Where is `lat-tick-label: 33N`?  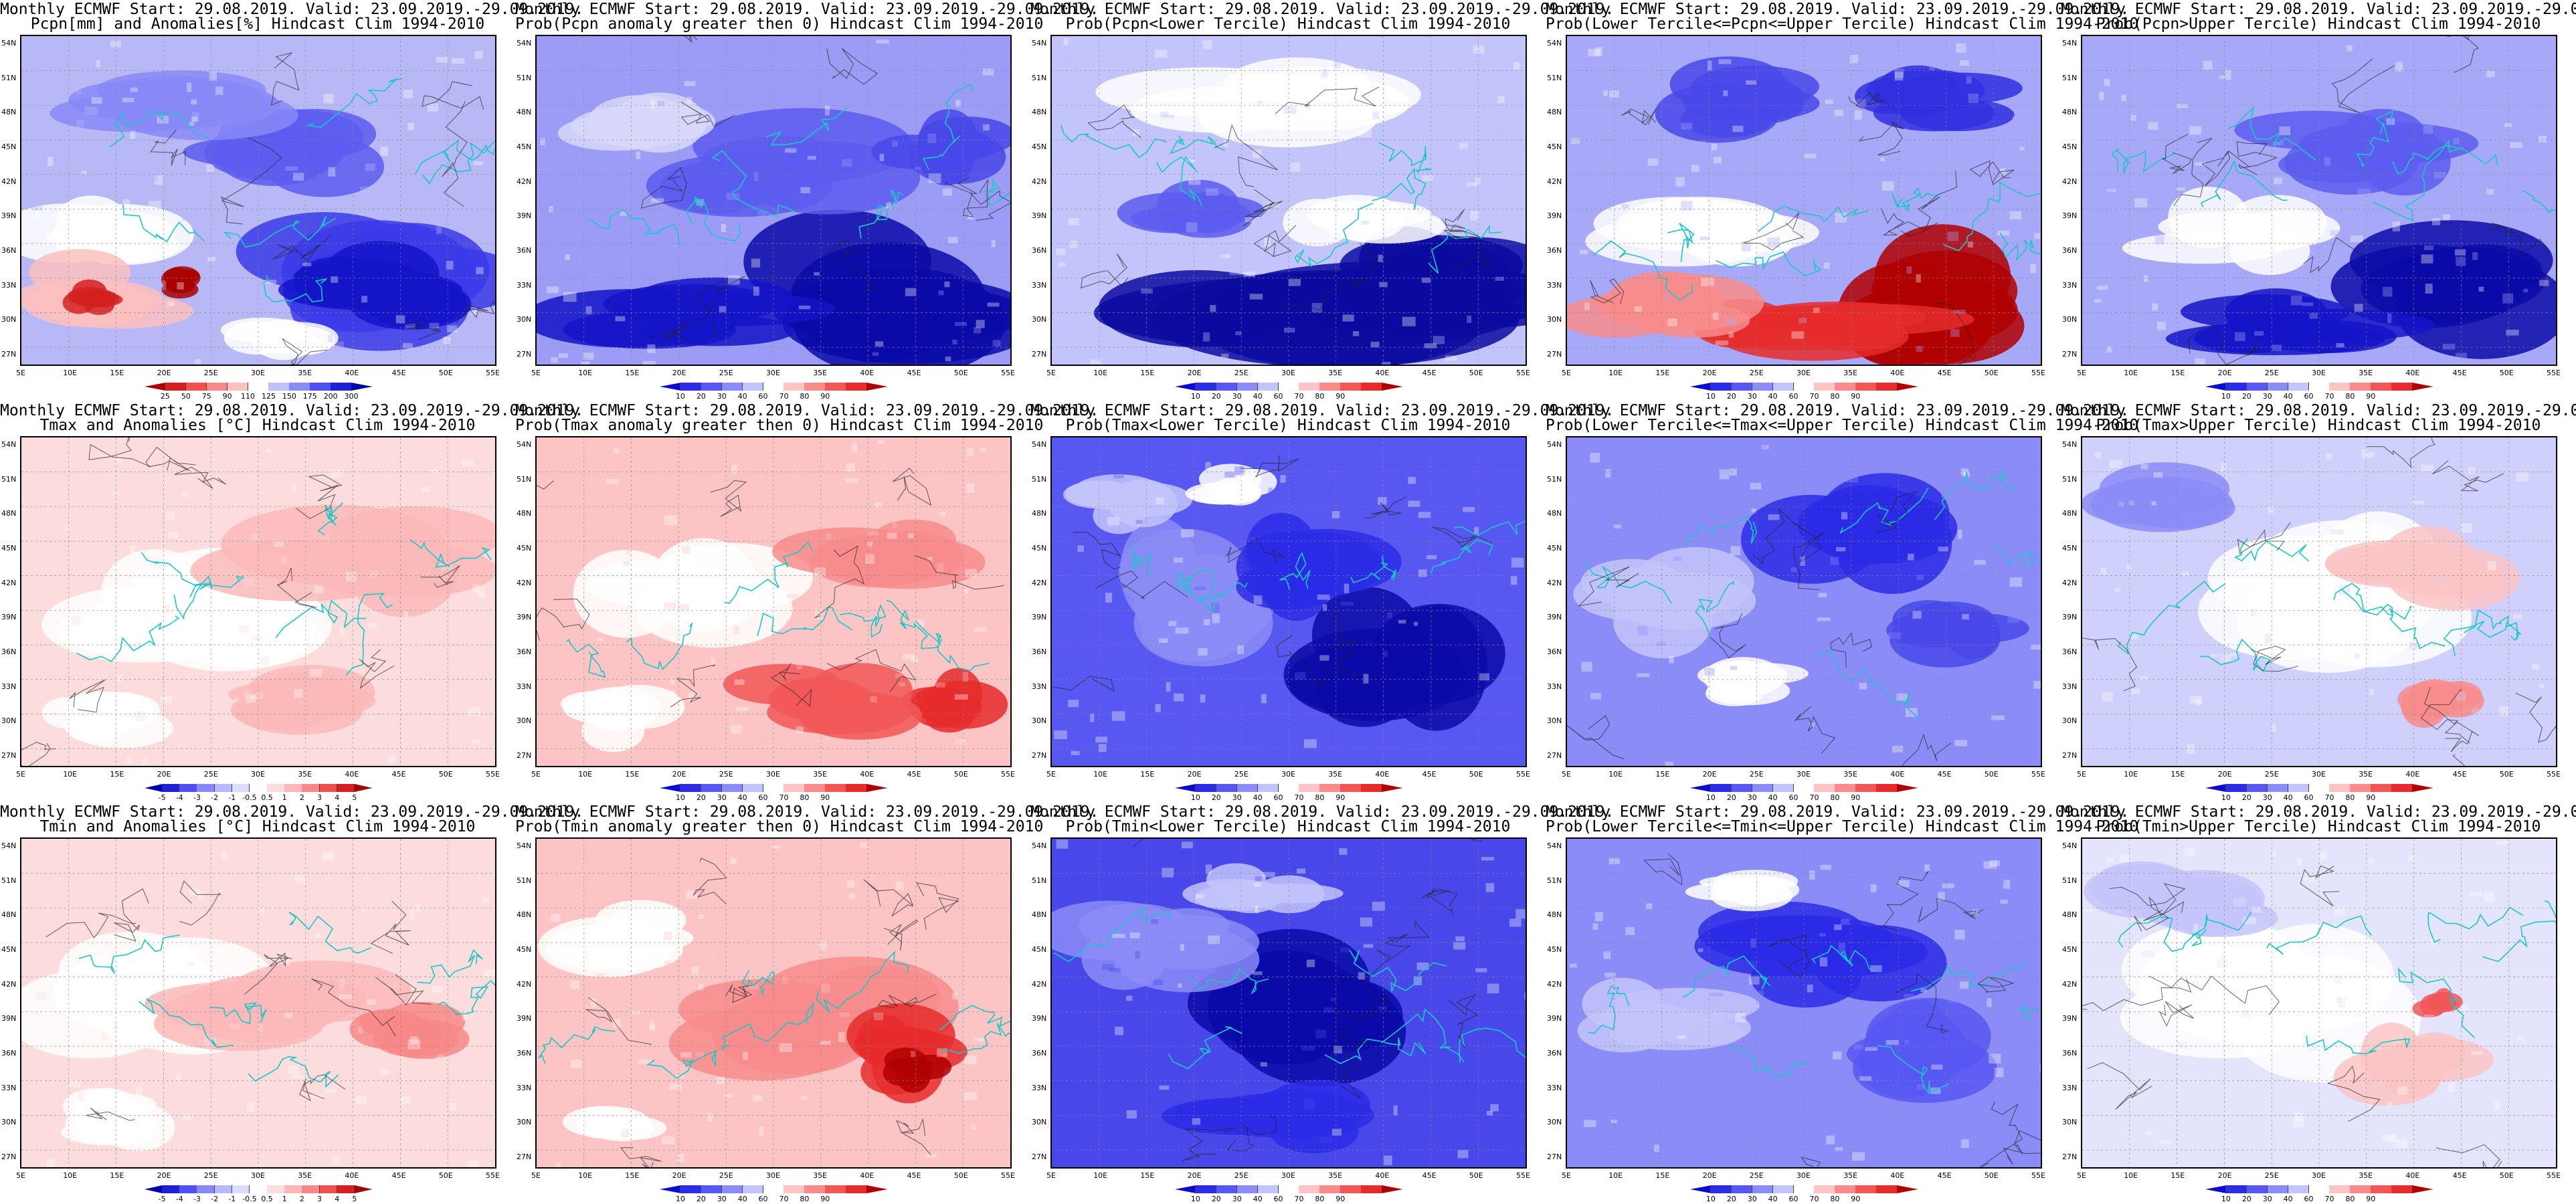
lat-tick-label: 33N is located at coordinates (2070, 285).